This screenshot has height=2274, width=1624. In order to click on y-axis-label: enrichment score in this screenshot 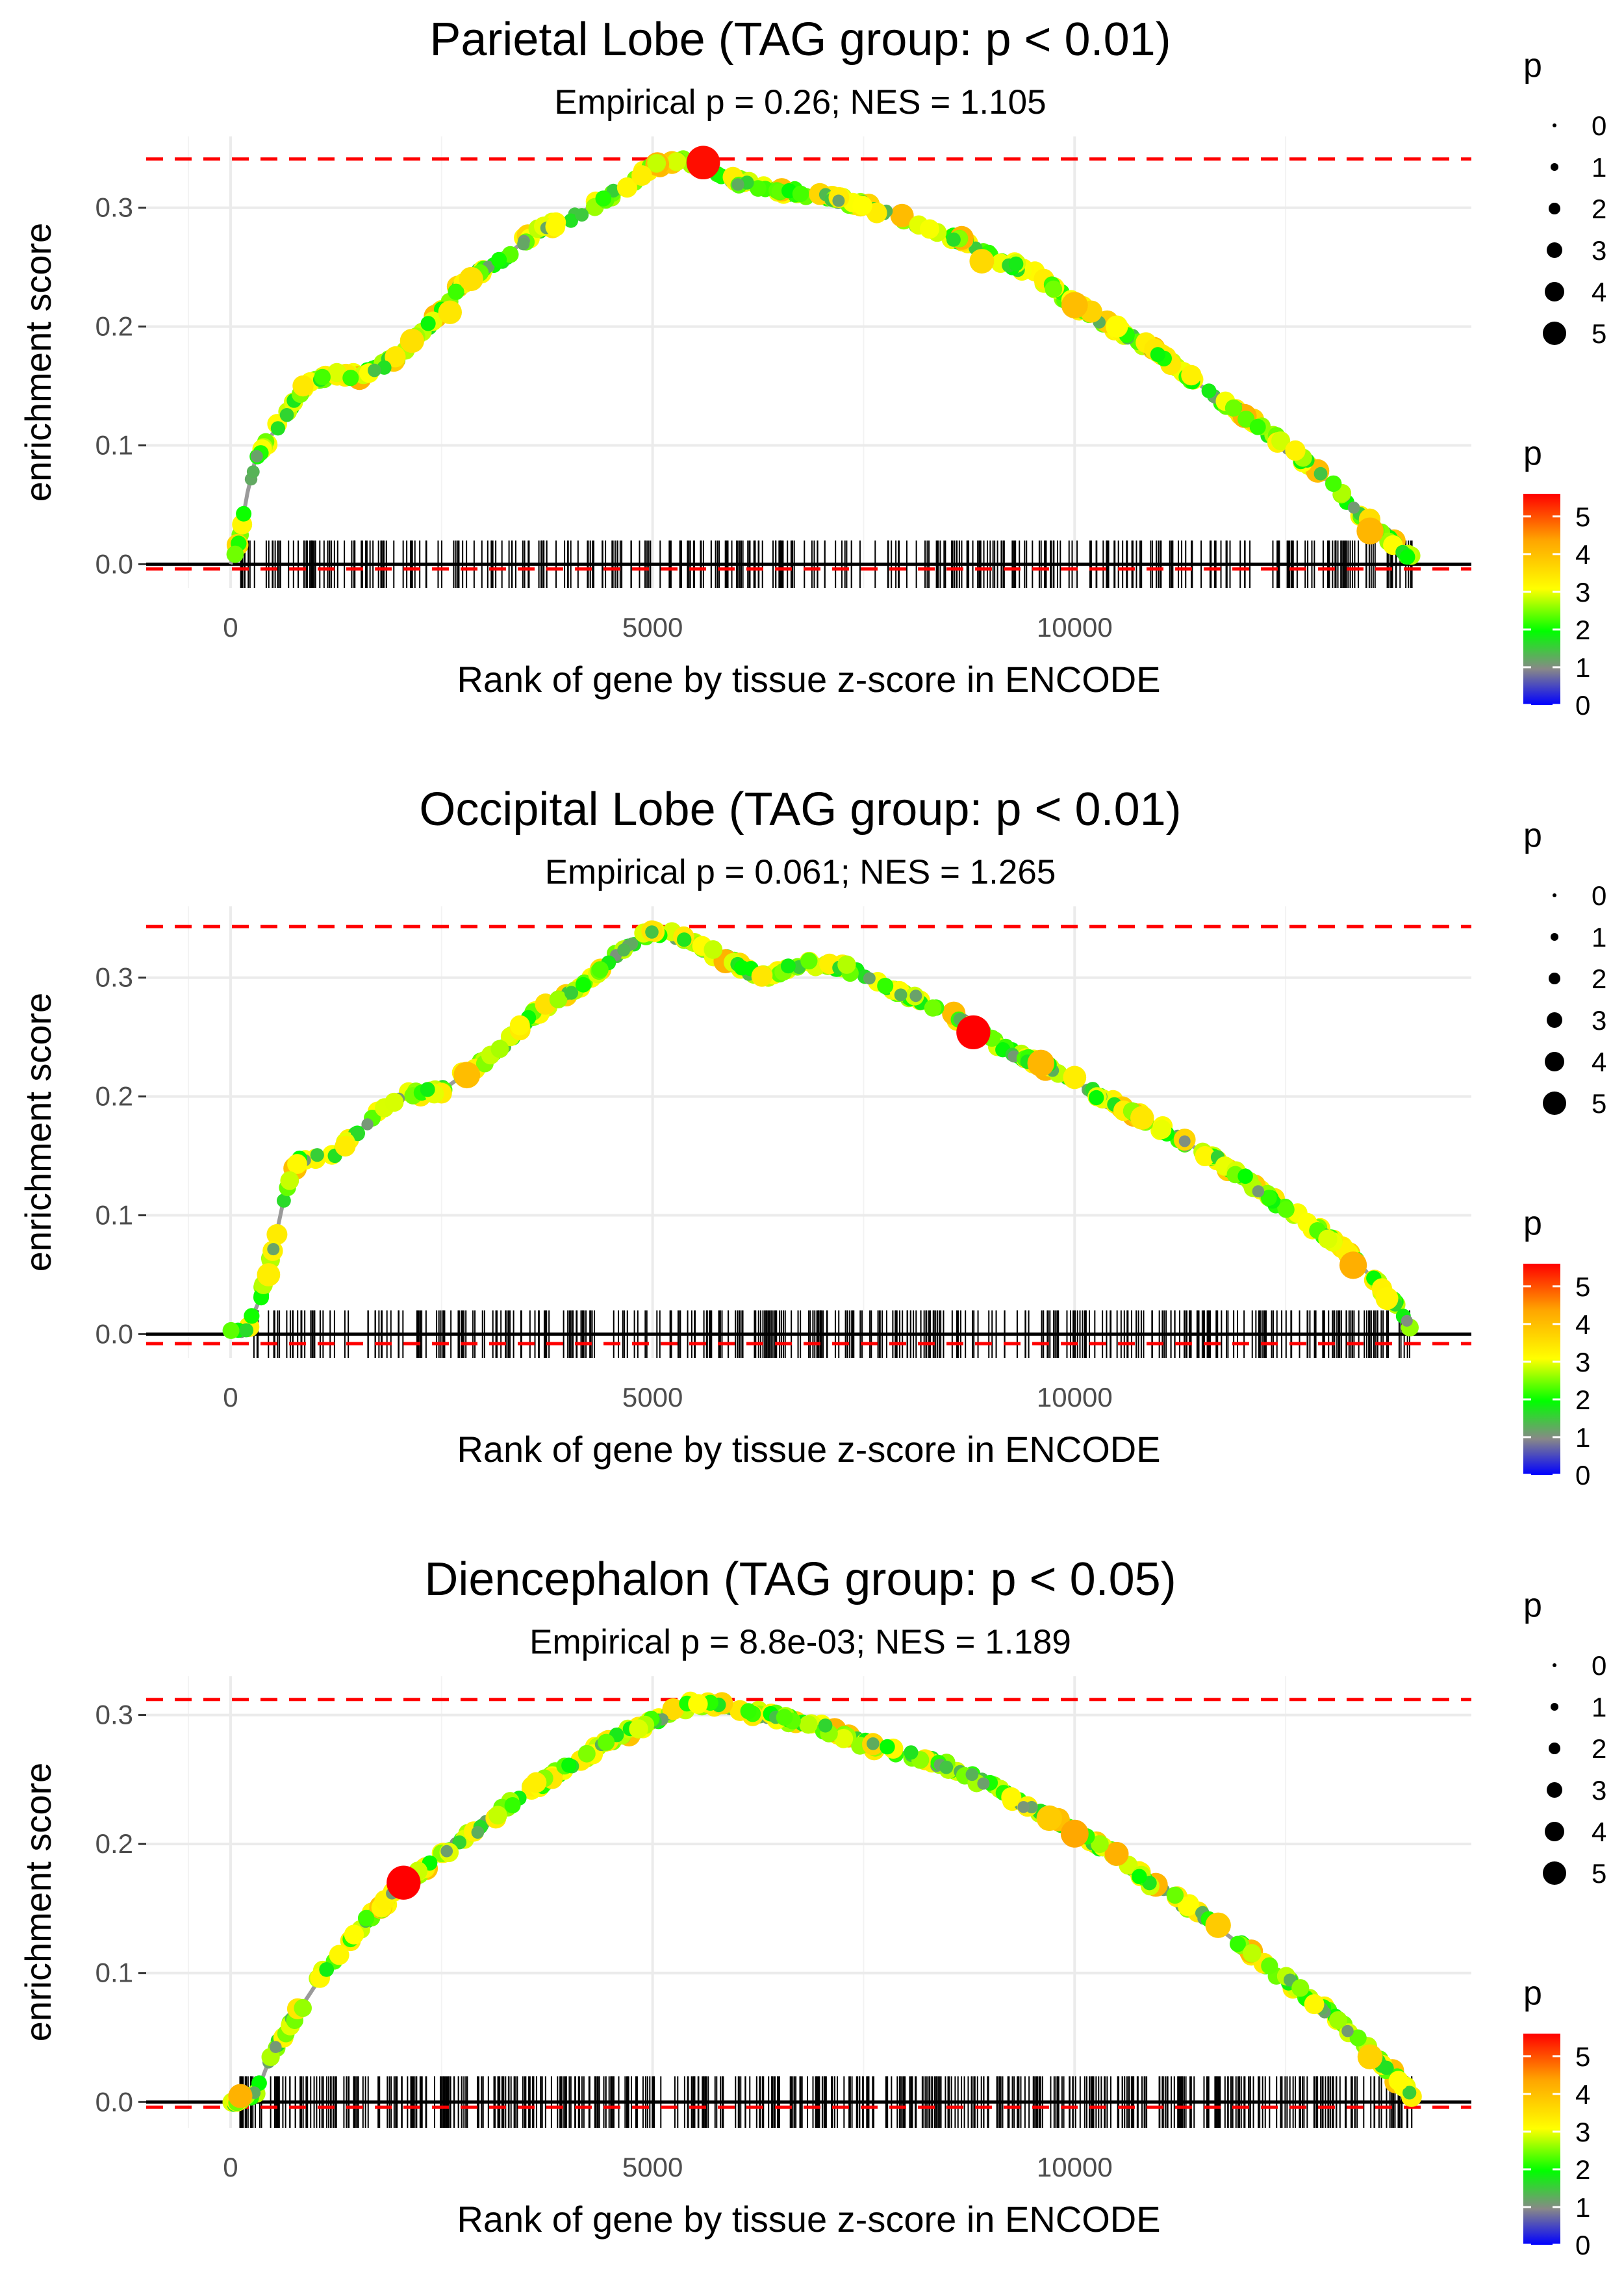, I will do `click(38, 362)`.